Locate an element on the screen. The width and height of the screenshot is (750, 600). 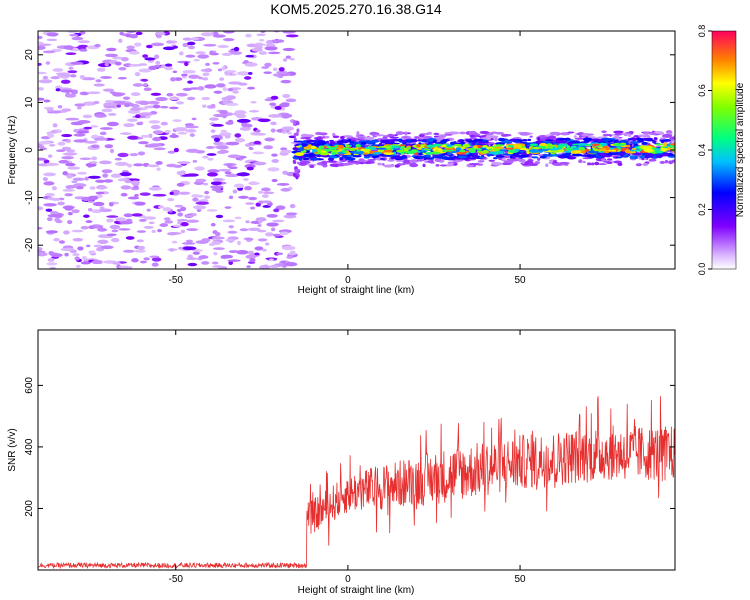
spectrogram-y-label: Frequency (Hz) is located at coordinates (12, 150).